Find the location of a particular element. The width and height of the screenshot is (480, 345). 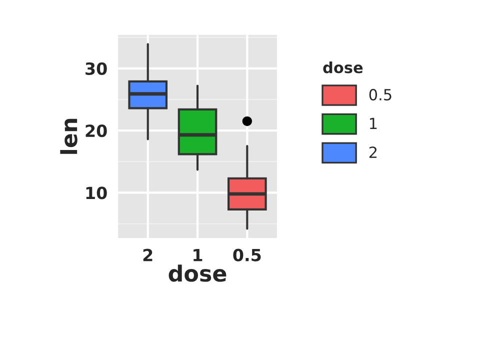

x-axis-title: dose is located at coordinates (197, 273).